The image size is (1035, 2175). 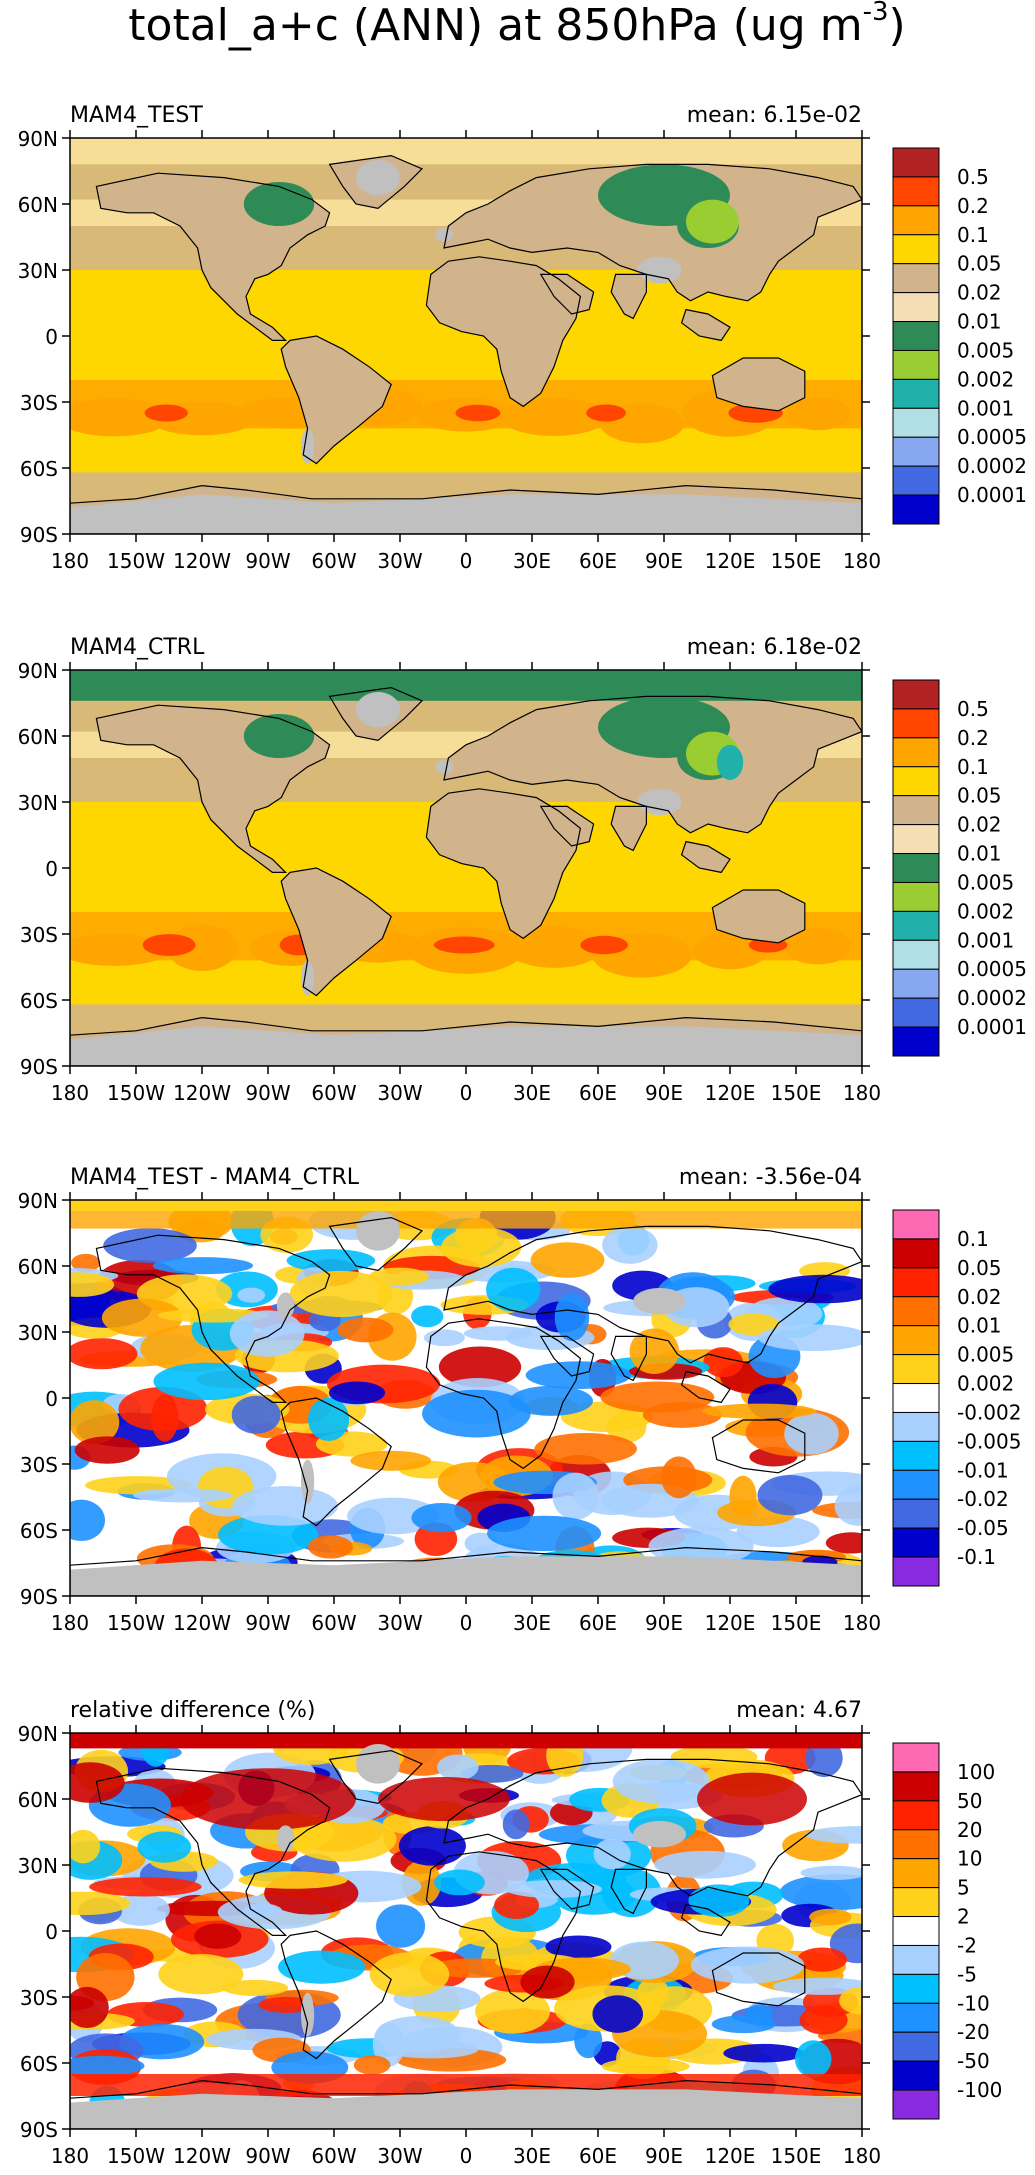 I want to click on colorbar-label: -0.002, so click(x=989, y=1412).